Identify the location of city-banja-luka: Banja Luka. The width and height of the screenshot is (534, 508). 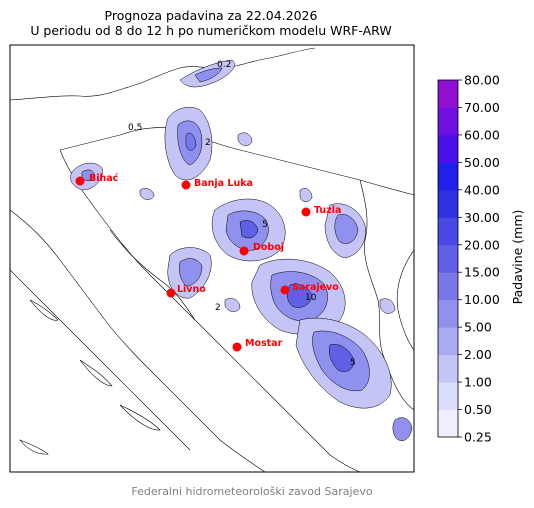
(217, 184).